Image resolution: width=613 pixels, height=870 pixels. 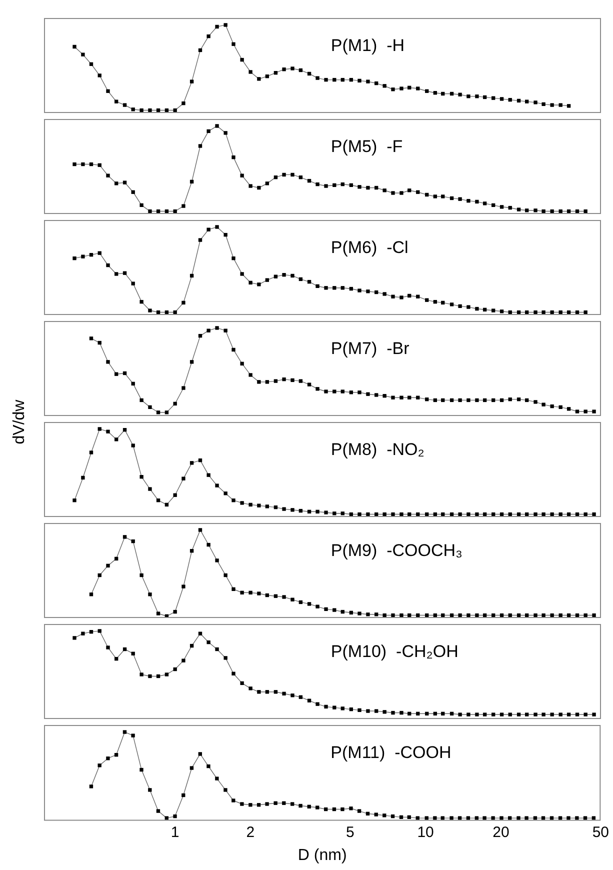 What do you see at coordinates (322, 855) in the screenshot?
I see `x-axis-title: D (nm)` at bounding box center [322, 855].